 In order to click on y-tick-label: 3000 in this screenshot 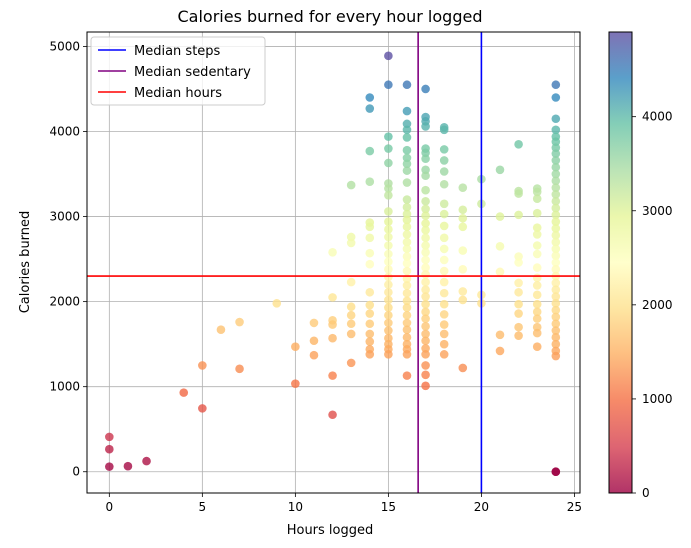, I will do `click(64, 217)`.